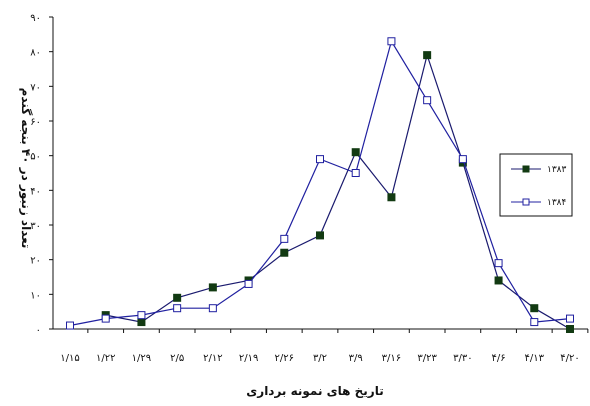 The image size is (590, 406). What do you see at coordinates (391, 358) in the screenshot?
I see `x-tick-label: ۳/۱۶` at bounding box center [391, 358].